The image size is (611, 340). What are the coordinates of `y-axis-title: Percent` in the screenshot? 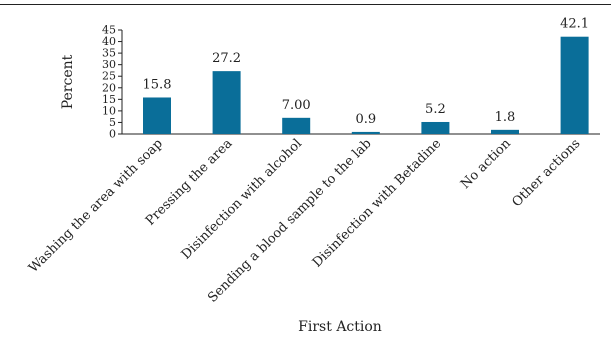 It's located at (68, 81).